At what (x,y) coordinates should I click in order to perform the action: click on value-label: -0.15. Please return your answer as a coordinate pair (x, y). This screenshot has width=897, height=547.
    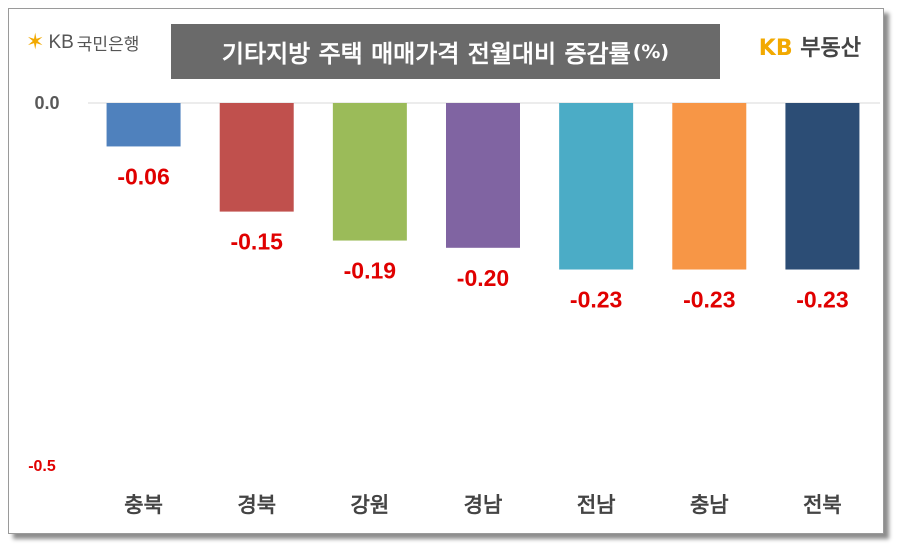
    Looking at the image, I should click on (256, 242).